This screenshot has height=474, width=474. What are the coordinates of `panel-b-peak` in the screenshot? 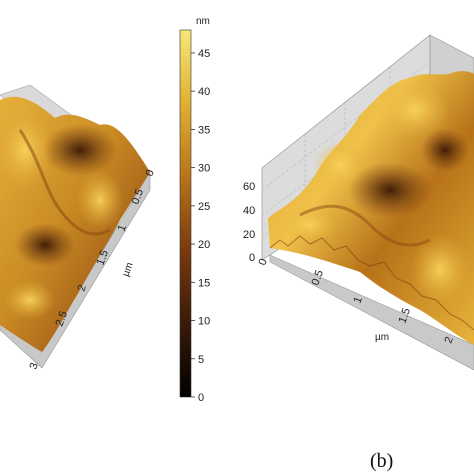 It's located at (415, 110).